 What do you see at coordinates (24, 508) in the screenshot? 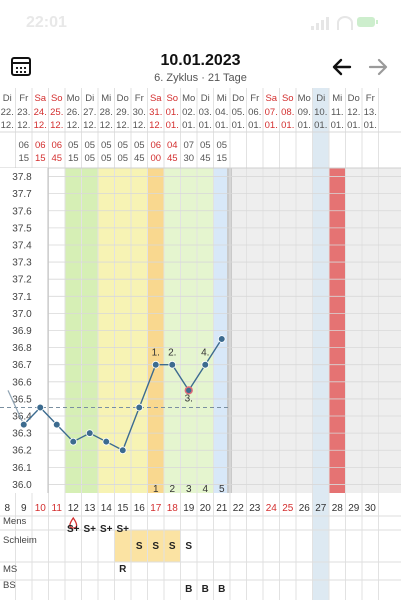
I see `cycle-day-number: 9` at bounding box center [24, 508].